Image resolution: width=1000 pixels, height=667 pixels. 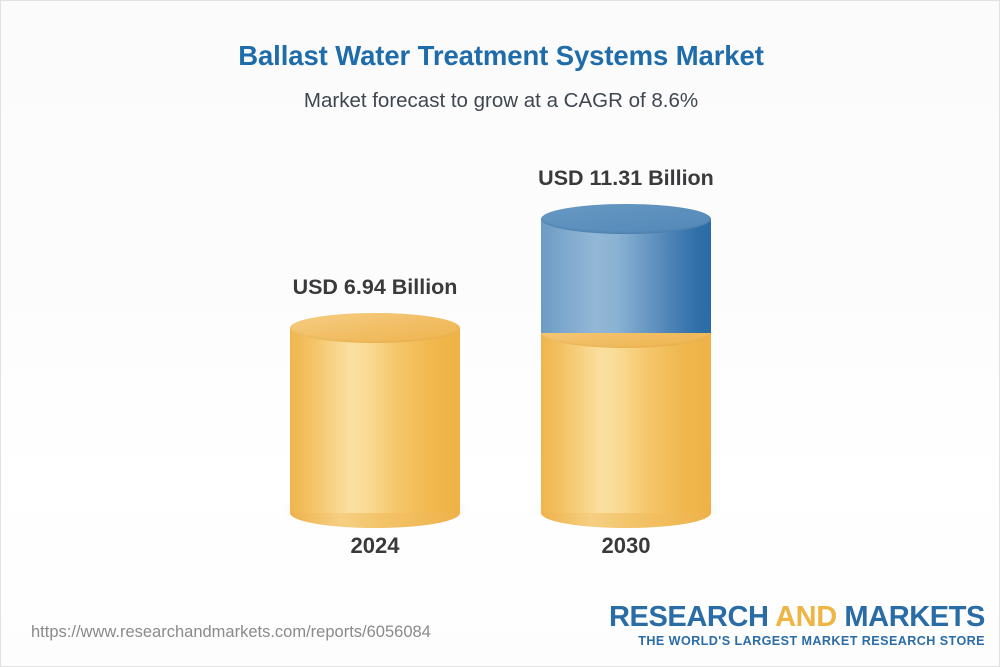 What do you see at coordinates (375, 545) in the screenshot?
I see `category-label-2024: 2024` at bounding box center [375, 545].